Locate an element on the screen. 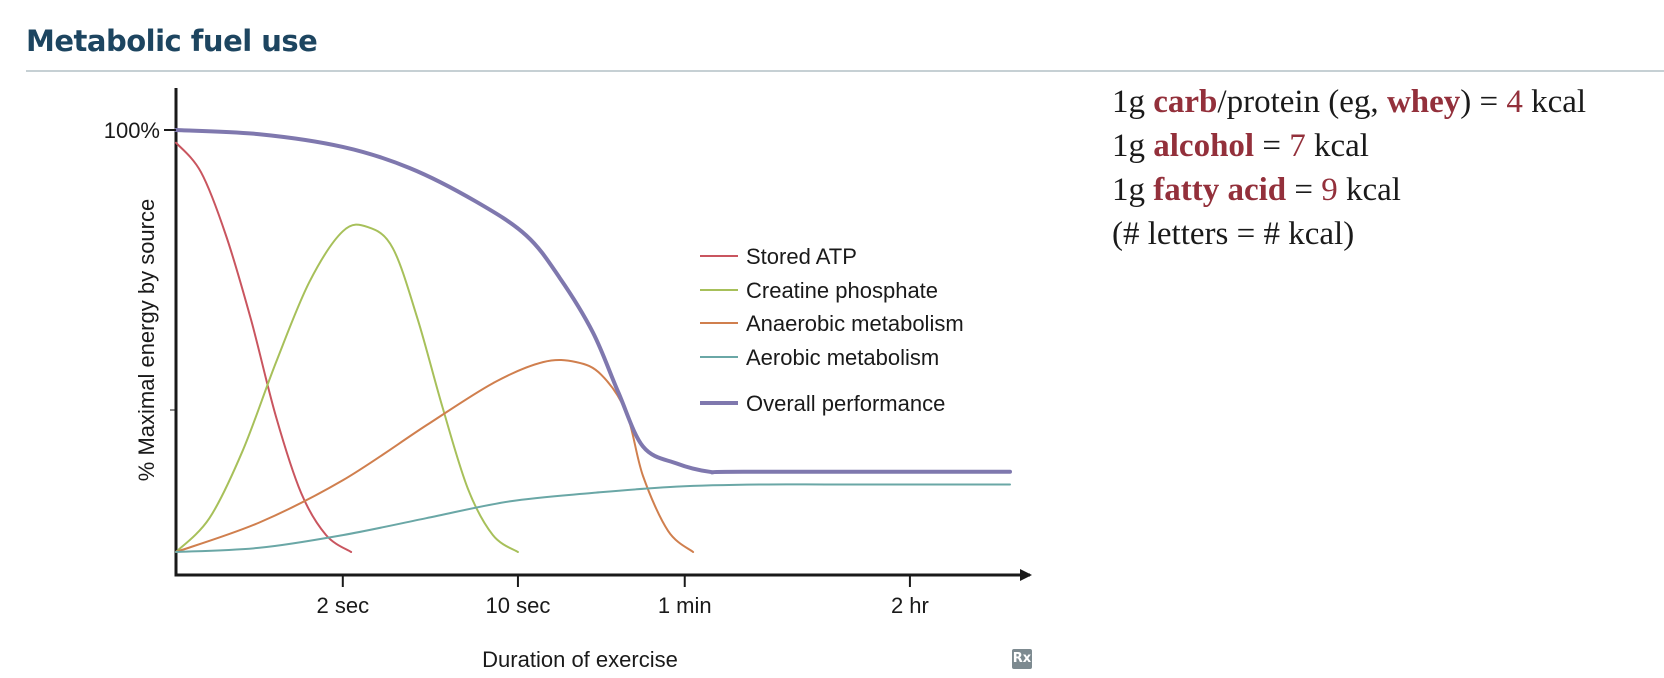 The height and width of the screenshot is (678, 1664). series-line-aerobic-metabolism is located at coordinates (593, 518).